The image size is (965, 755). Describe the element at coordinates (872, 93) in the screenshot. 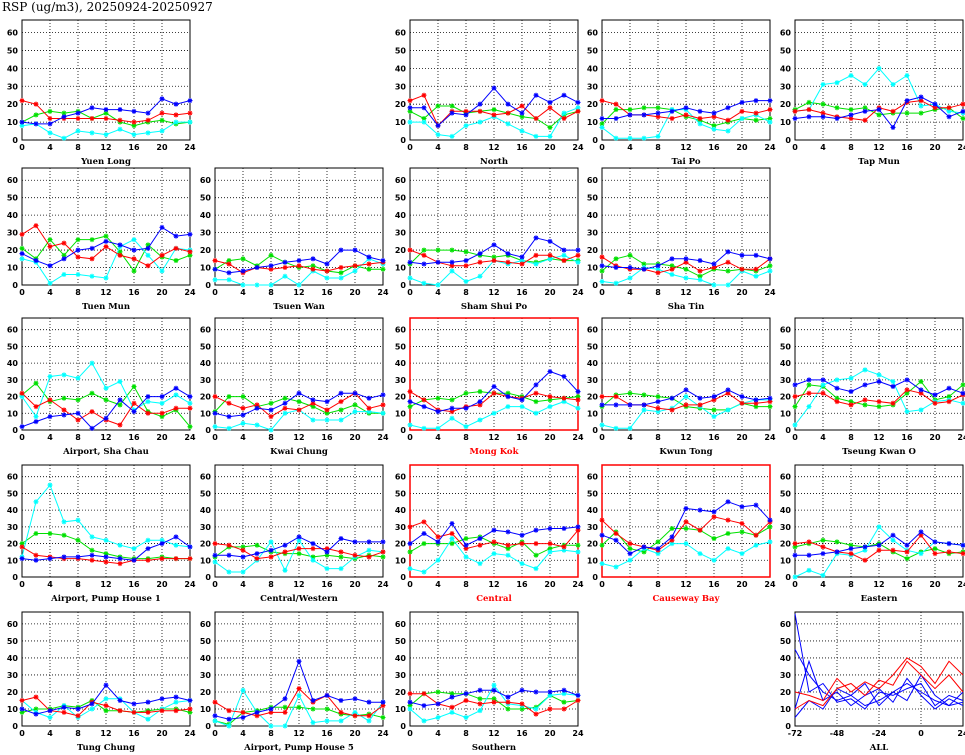

I see `panel-tap-mun: 0 10 20 30 40 50 60 0 4 8 12 16 20 24 Tap Mun` at that location.